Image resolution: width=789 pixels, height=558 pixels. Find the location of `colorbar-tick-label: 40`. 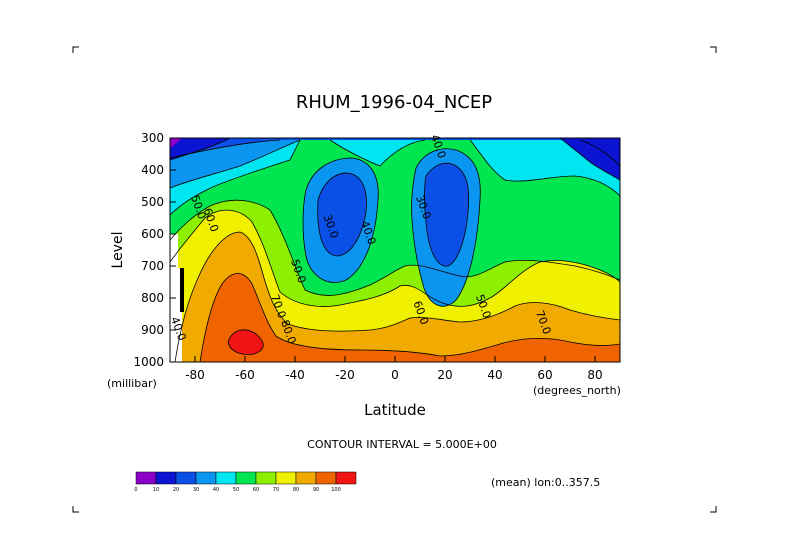

colorbar-tick-label: 40 is located at coordinates (216, 490).